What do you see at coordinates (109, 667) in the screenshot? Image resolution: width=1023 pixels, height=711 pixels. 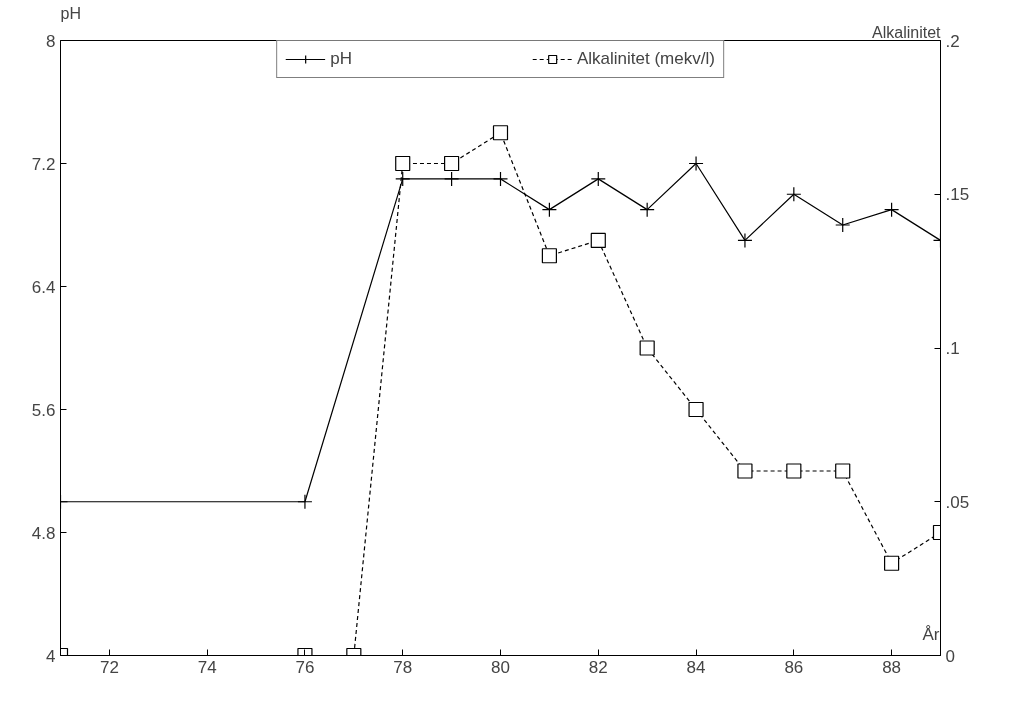 I see `x-tick-label: 72` at bounding box center [109, 667].